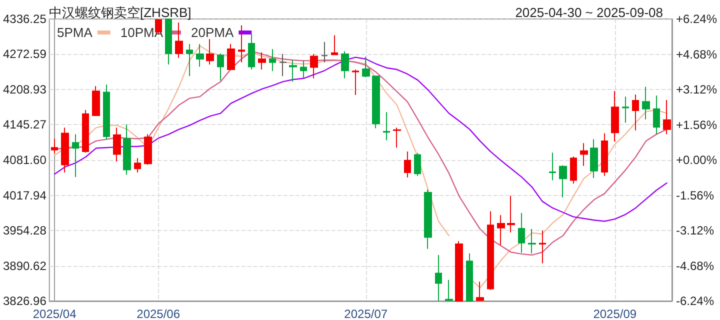  What do you see at coordinates (24, 89) in the screenshot?
I see `y-tick-label: 4208.93` at bounding box center [24, 89].